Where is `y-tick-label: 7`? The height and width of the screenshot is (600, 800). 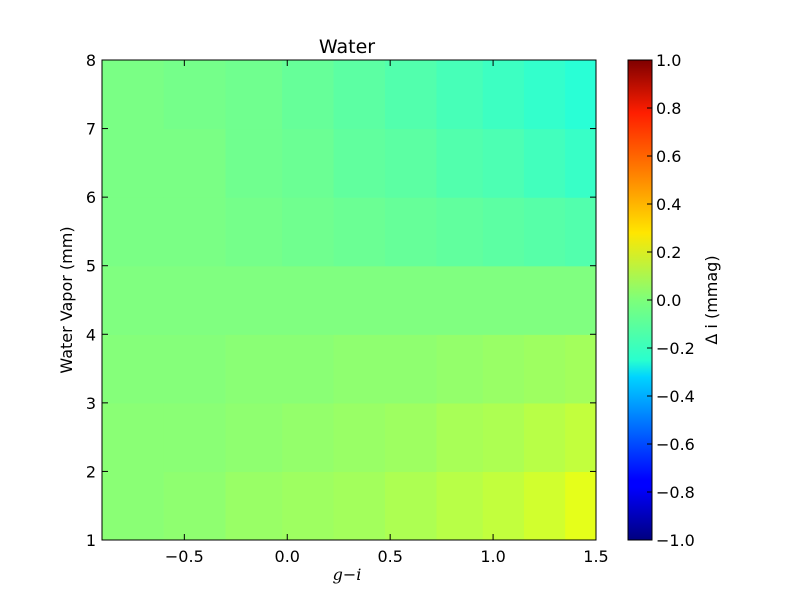 y-tick-label: 7 is located at coordinates (91, 129).